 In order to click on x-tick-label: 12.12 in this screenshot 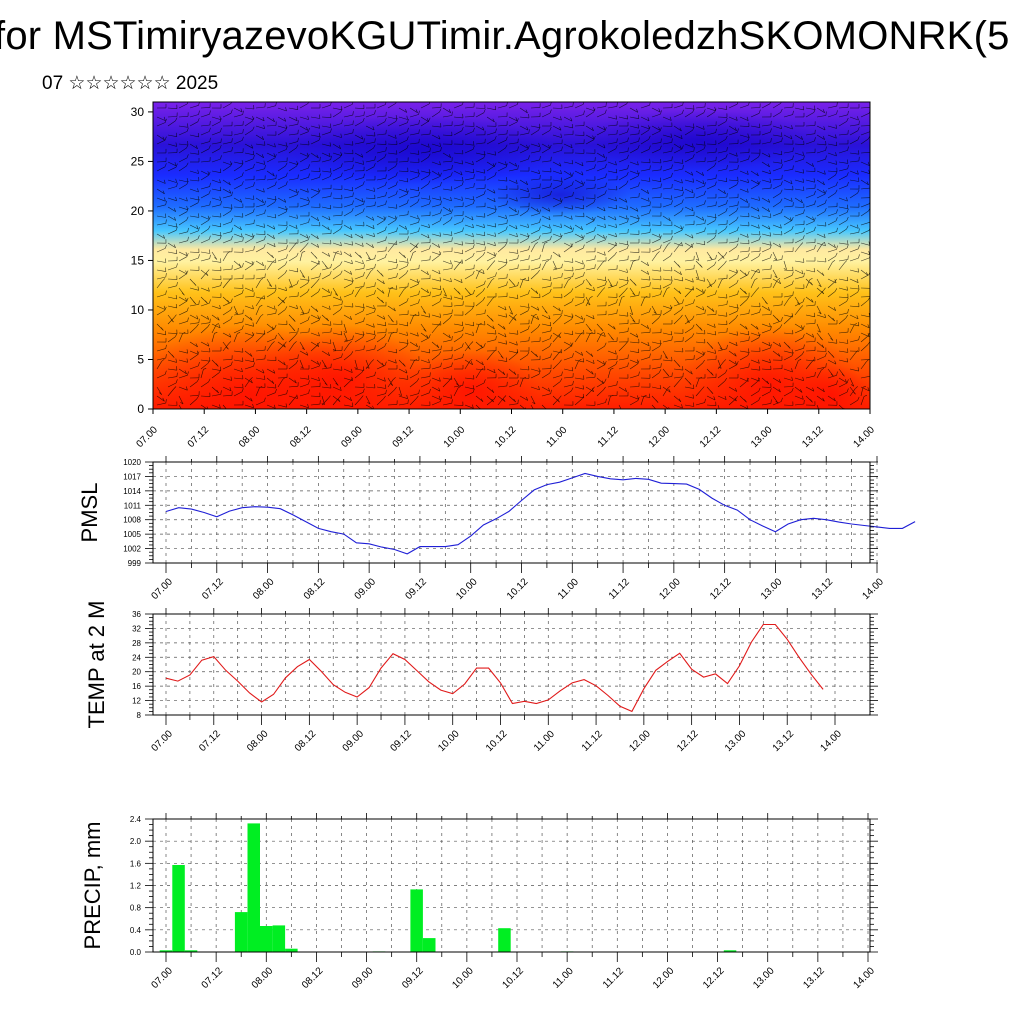, I will do `click(688, 741)`.